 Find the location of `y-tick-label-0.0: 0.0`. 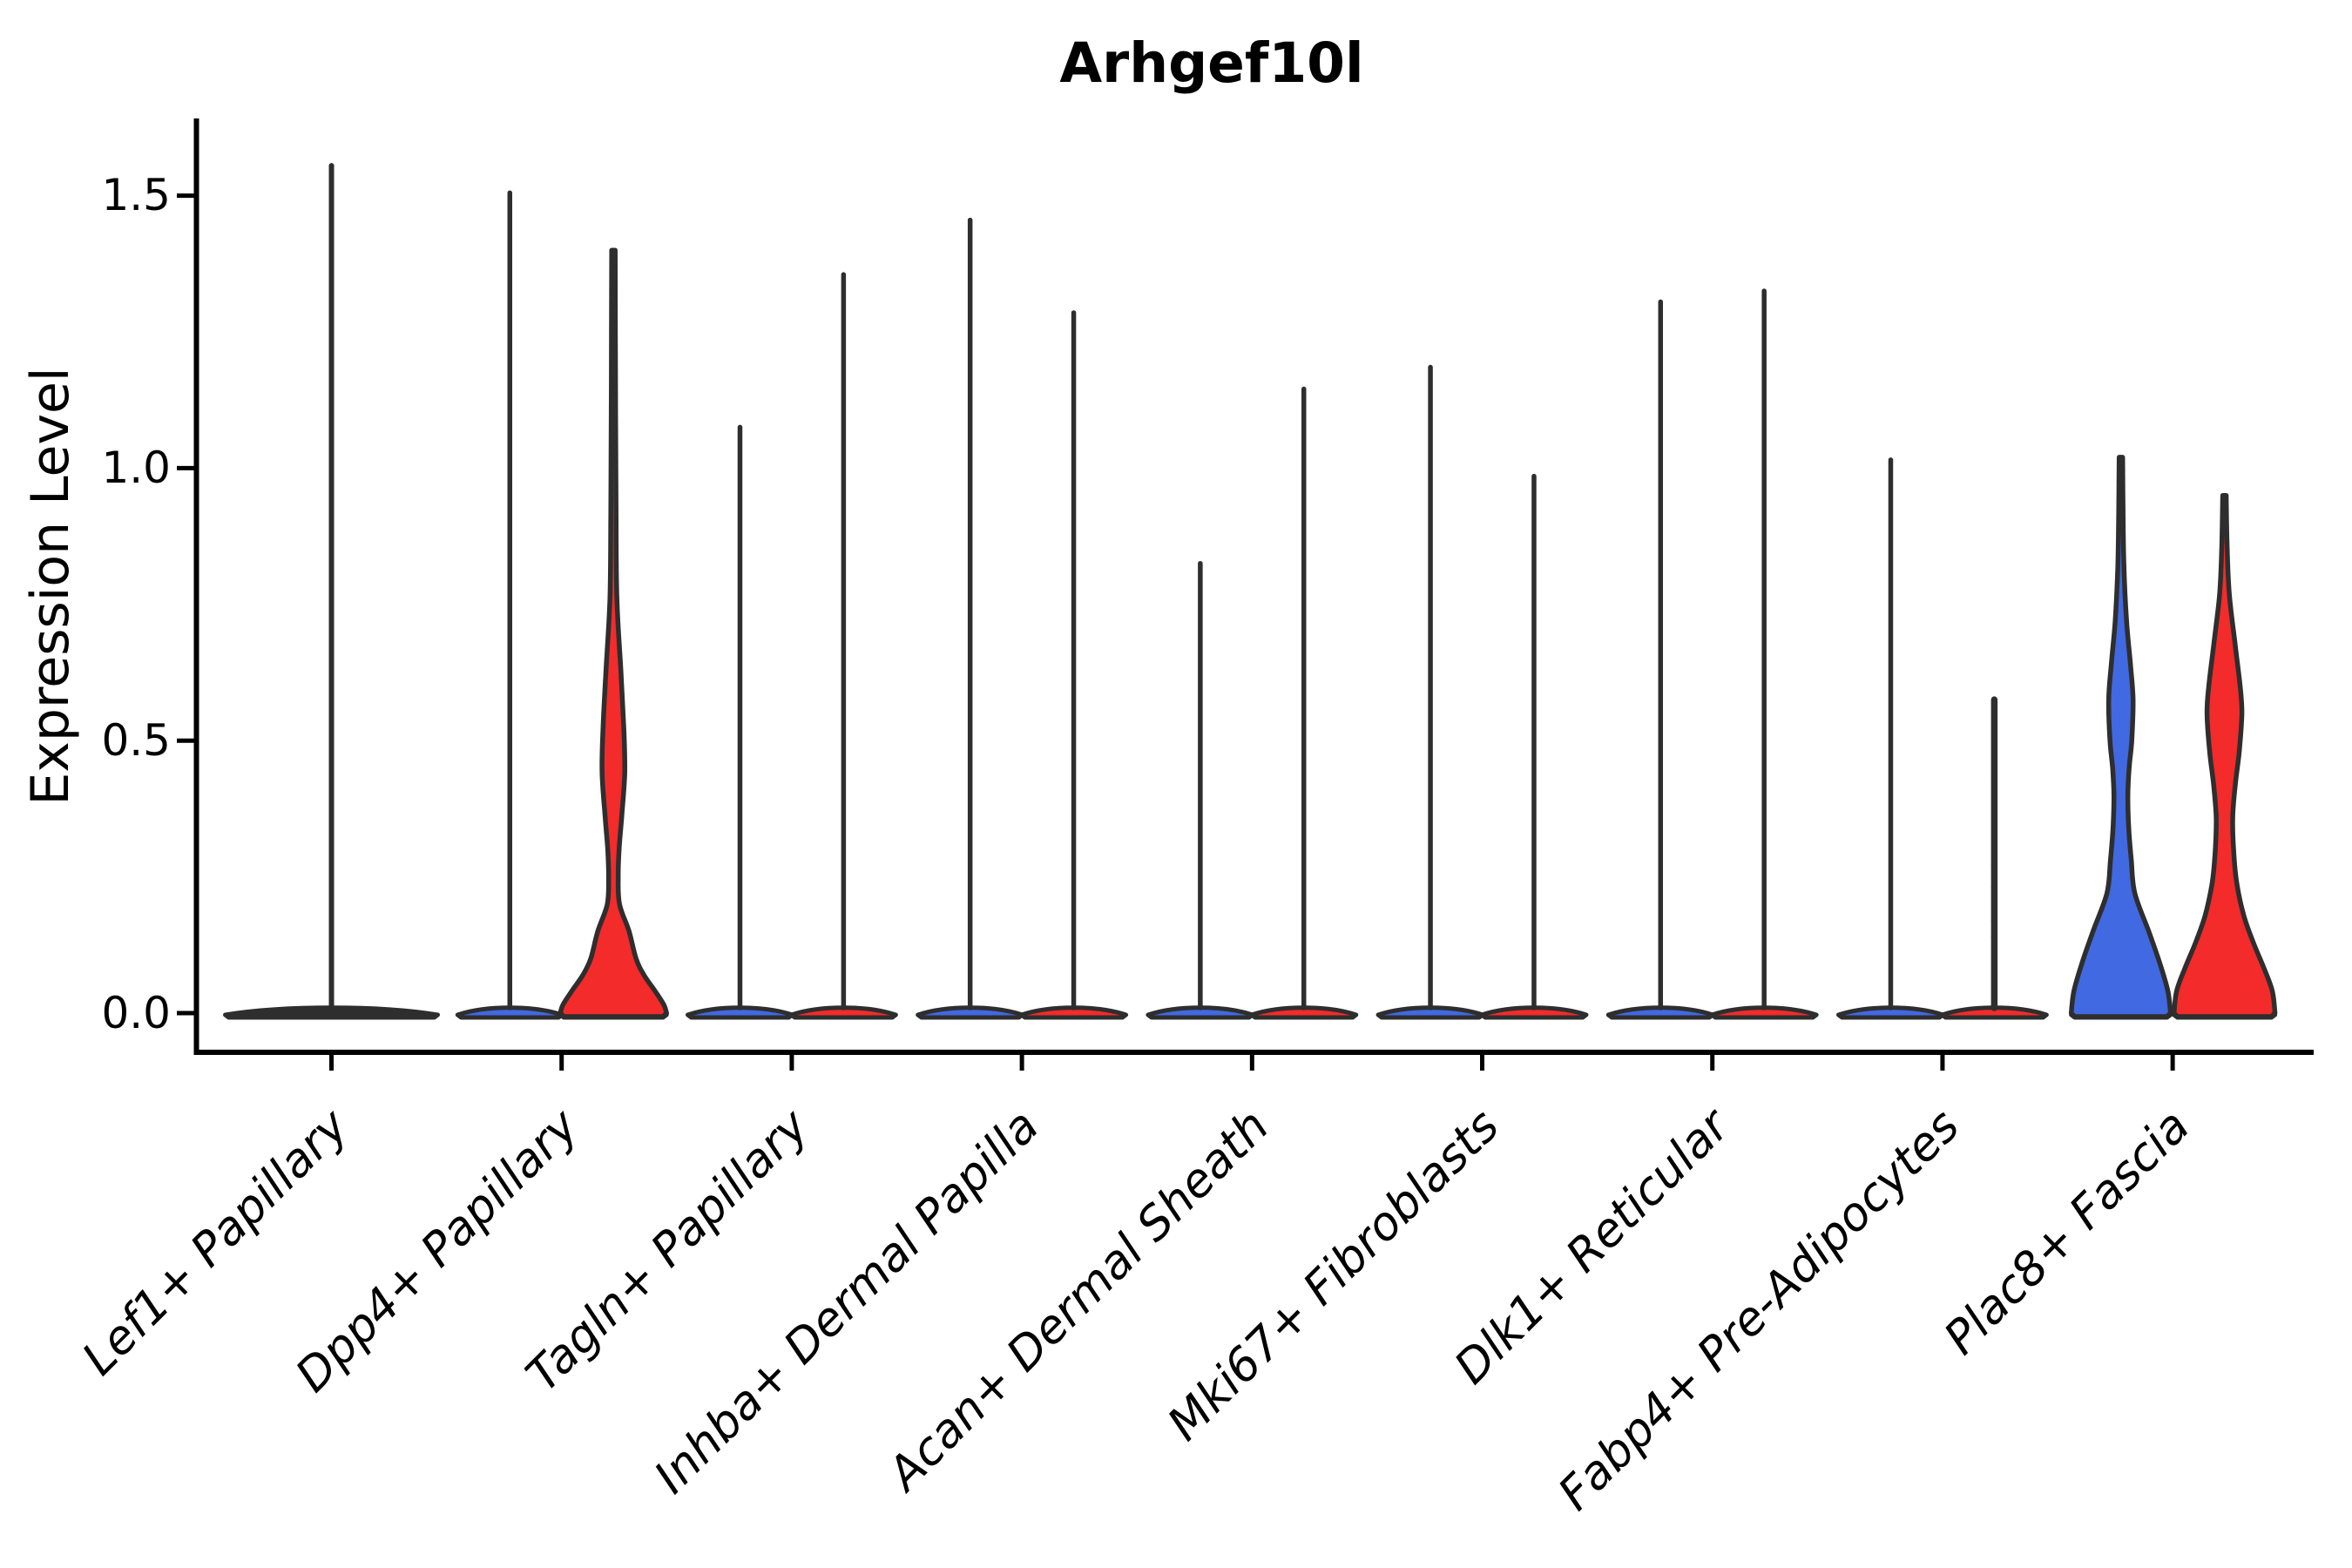

y-tick-label-0.0: 0.0 is located at coordinates (136, 1013).